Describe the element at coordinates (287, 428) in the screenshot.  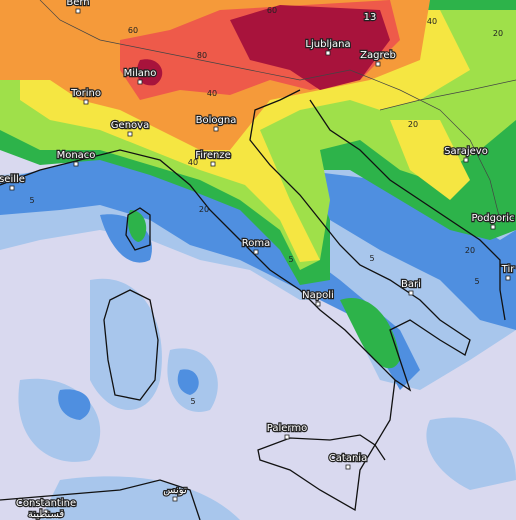
I see `city-label: Palermo` at that location.